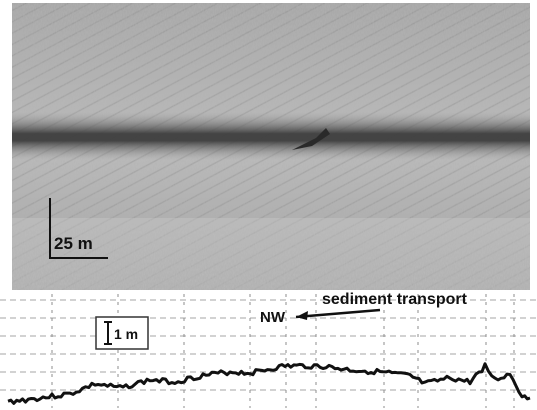 This screenshot has height=410, width=537. Describe the element at coordinates (311, 139) in the screenshot. I see `target-object` at that location.